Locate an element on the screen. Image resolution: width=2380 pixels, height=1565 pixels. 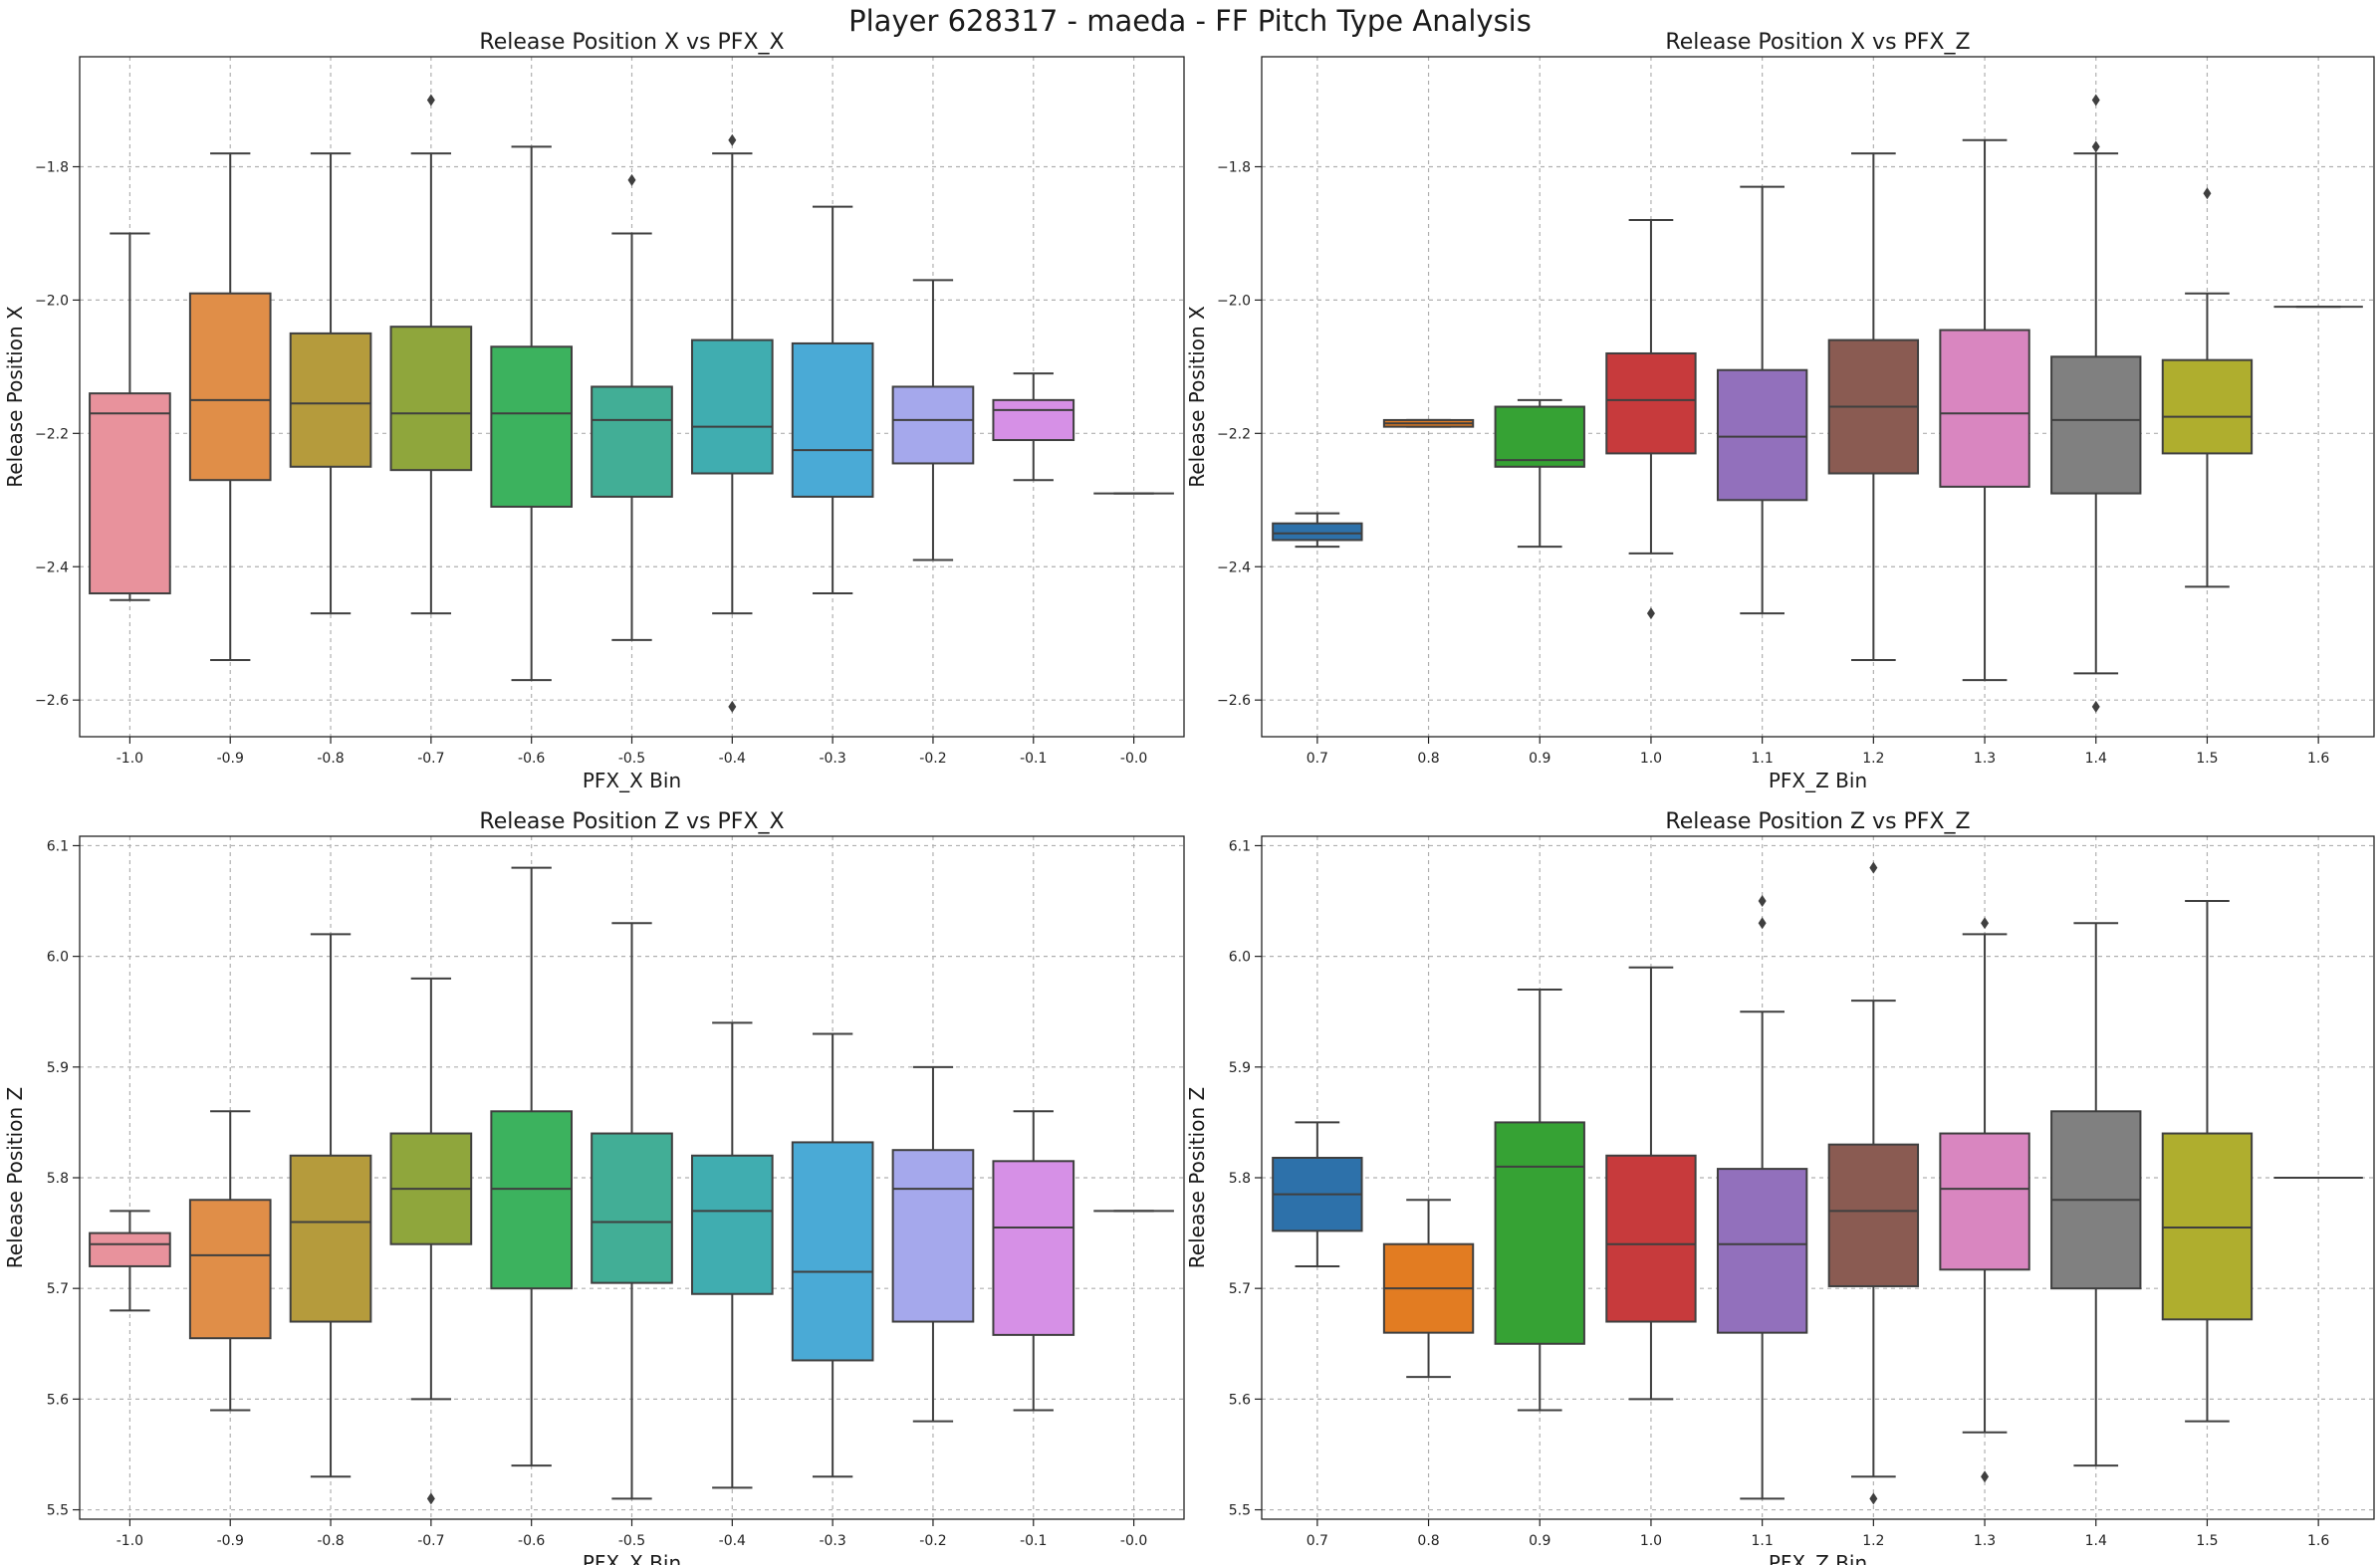
panel-title: Release Position Z vs PFX_Z is located at coordinates (1817, 821).